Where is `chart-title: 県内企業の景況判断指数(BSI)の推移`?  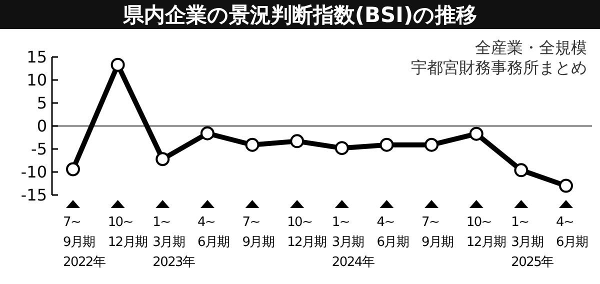
chart-title: 県内企業の景況判断指数(BSI)の推移 is located at coordinates (300, 15).